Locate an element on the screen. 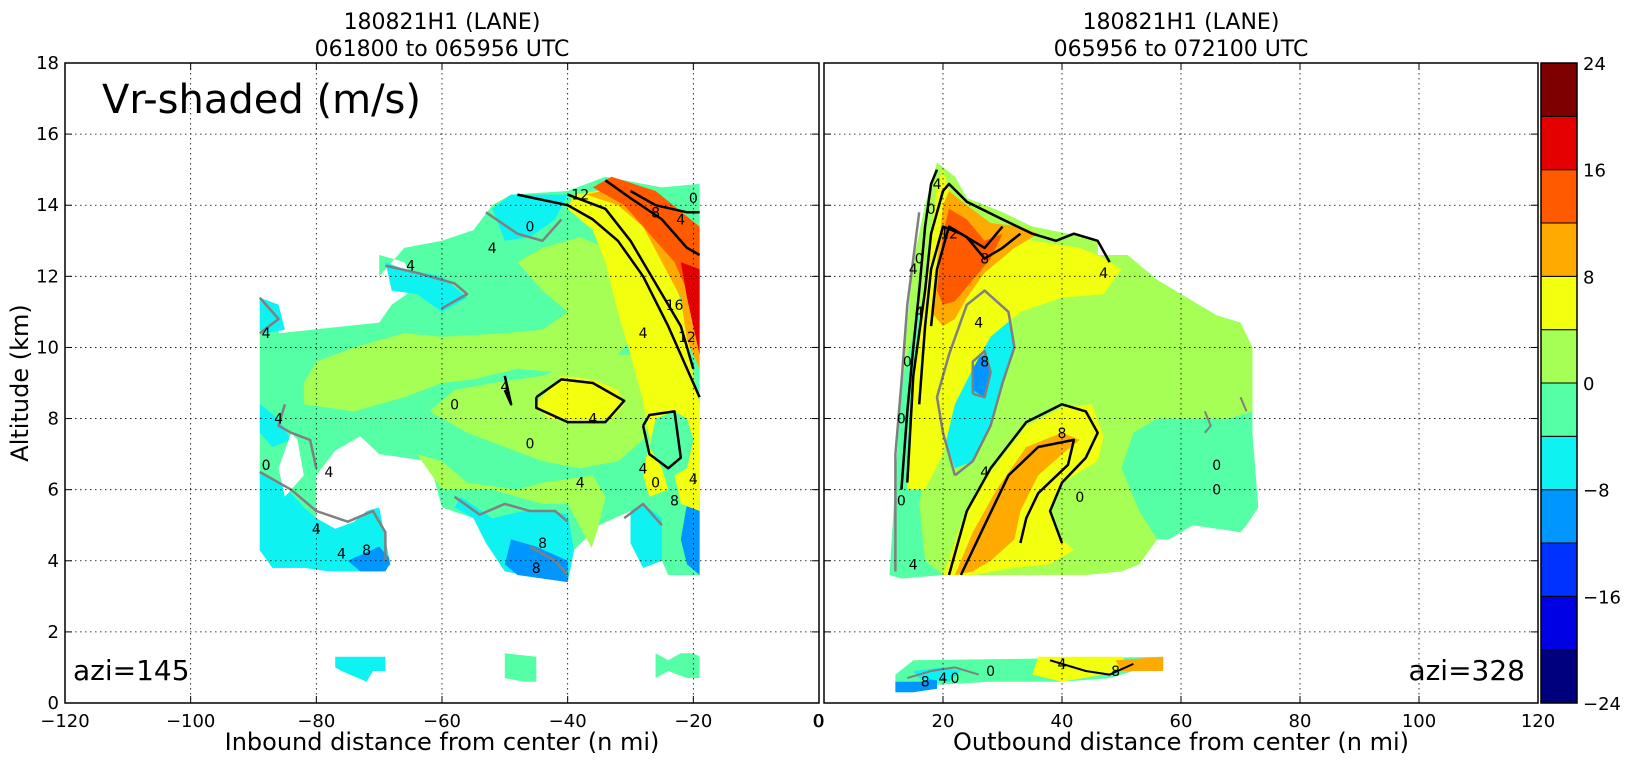 This screenshot has height=762, width=1630. y-tick-label: 2 is located at coordinates (53, 632).